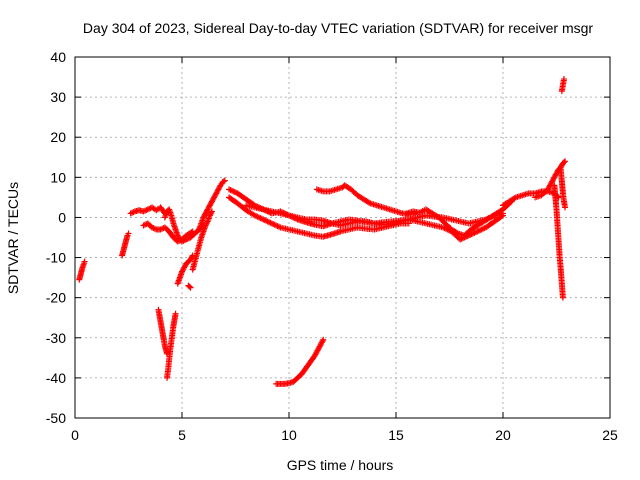  I want to click on y-tick-label: -10, so click(56, 258).